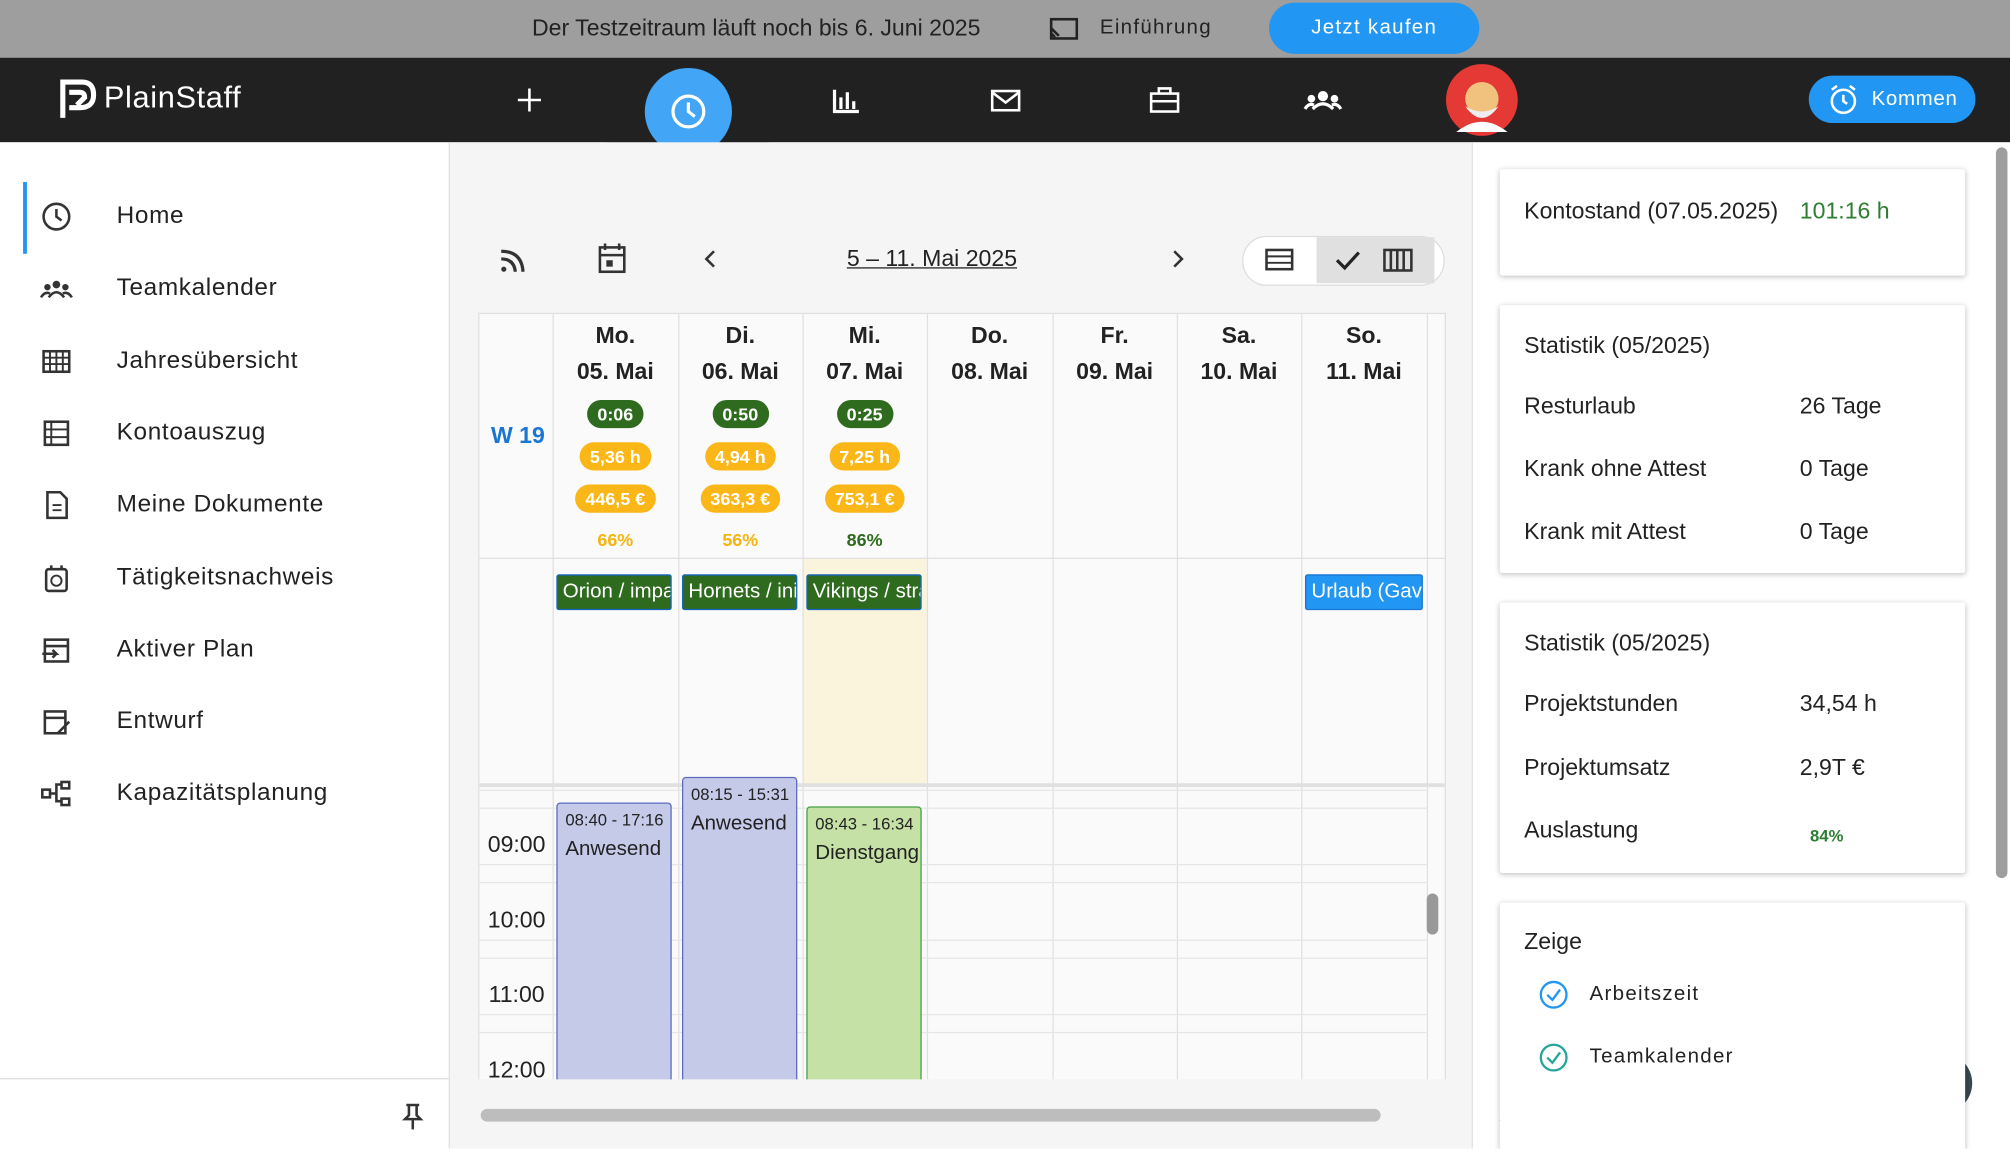 The width and height of the screenshot is (2010, 1149). Describe the element at coordinates (932, 258) in the screenshot. I see `date-range: 5 – 11. Mai 2025` at that location.